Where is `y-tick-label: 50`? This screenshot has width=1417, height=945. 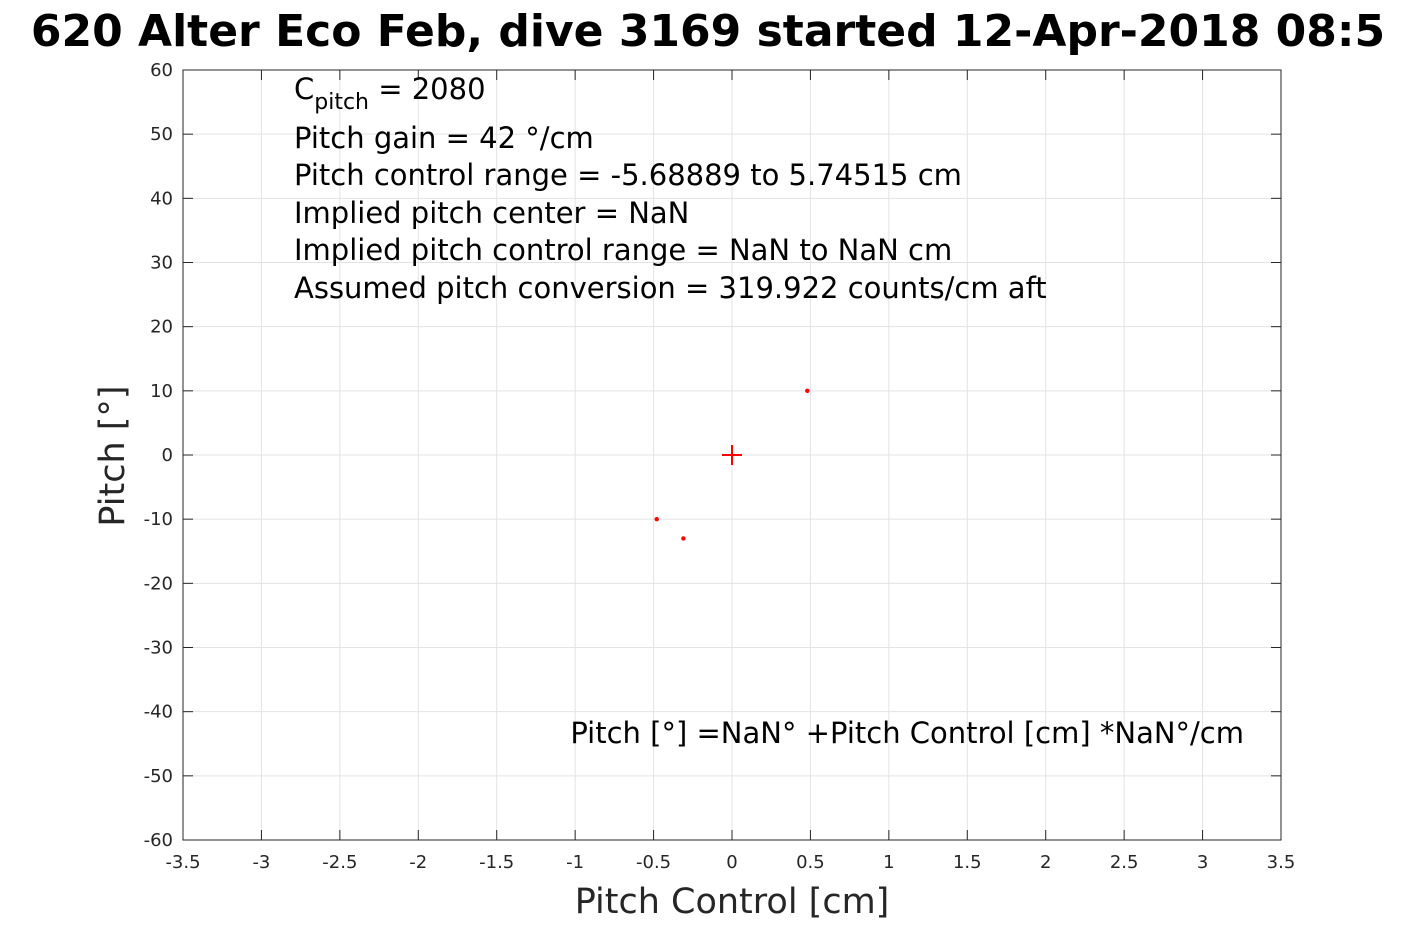 y-tick-label: 50 is located at coordinates (161, 134).